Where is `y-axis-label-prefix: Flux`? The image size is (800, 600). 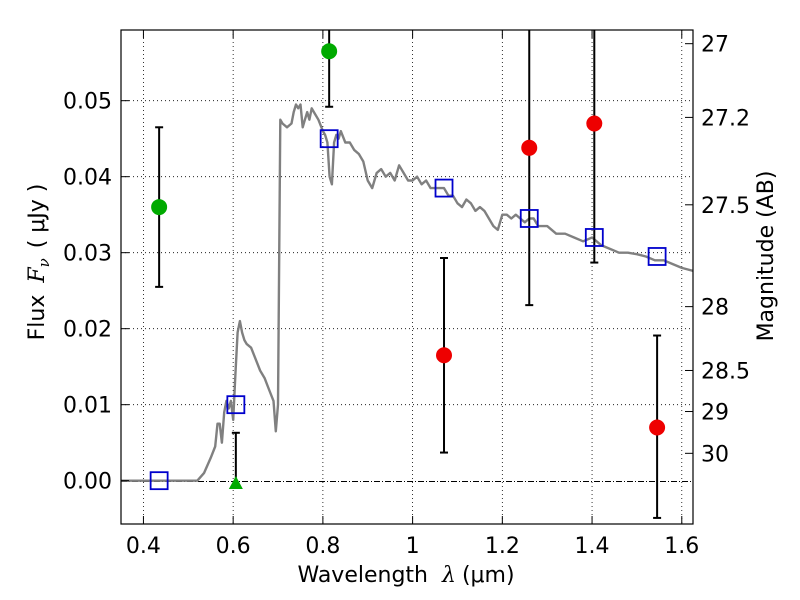 y-axis-label-prefix: Flux is located at coordinates (37, 318).